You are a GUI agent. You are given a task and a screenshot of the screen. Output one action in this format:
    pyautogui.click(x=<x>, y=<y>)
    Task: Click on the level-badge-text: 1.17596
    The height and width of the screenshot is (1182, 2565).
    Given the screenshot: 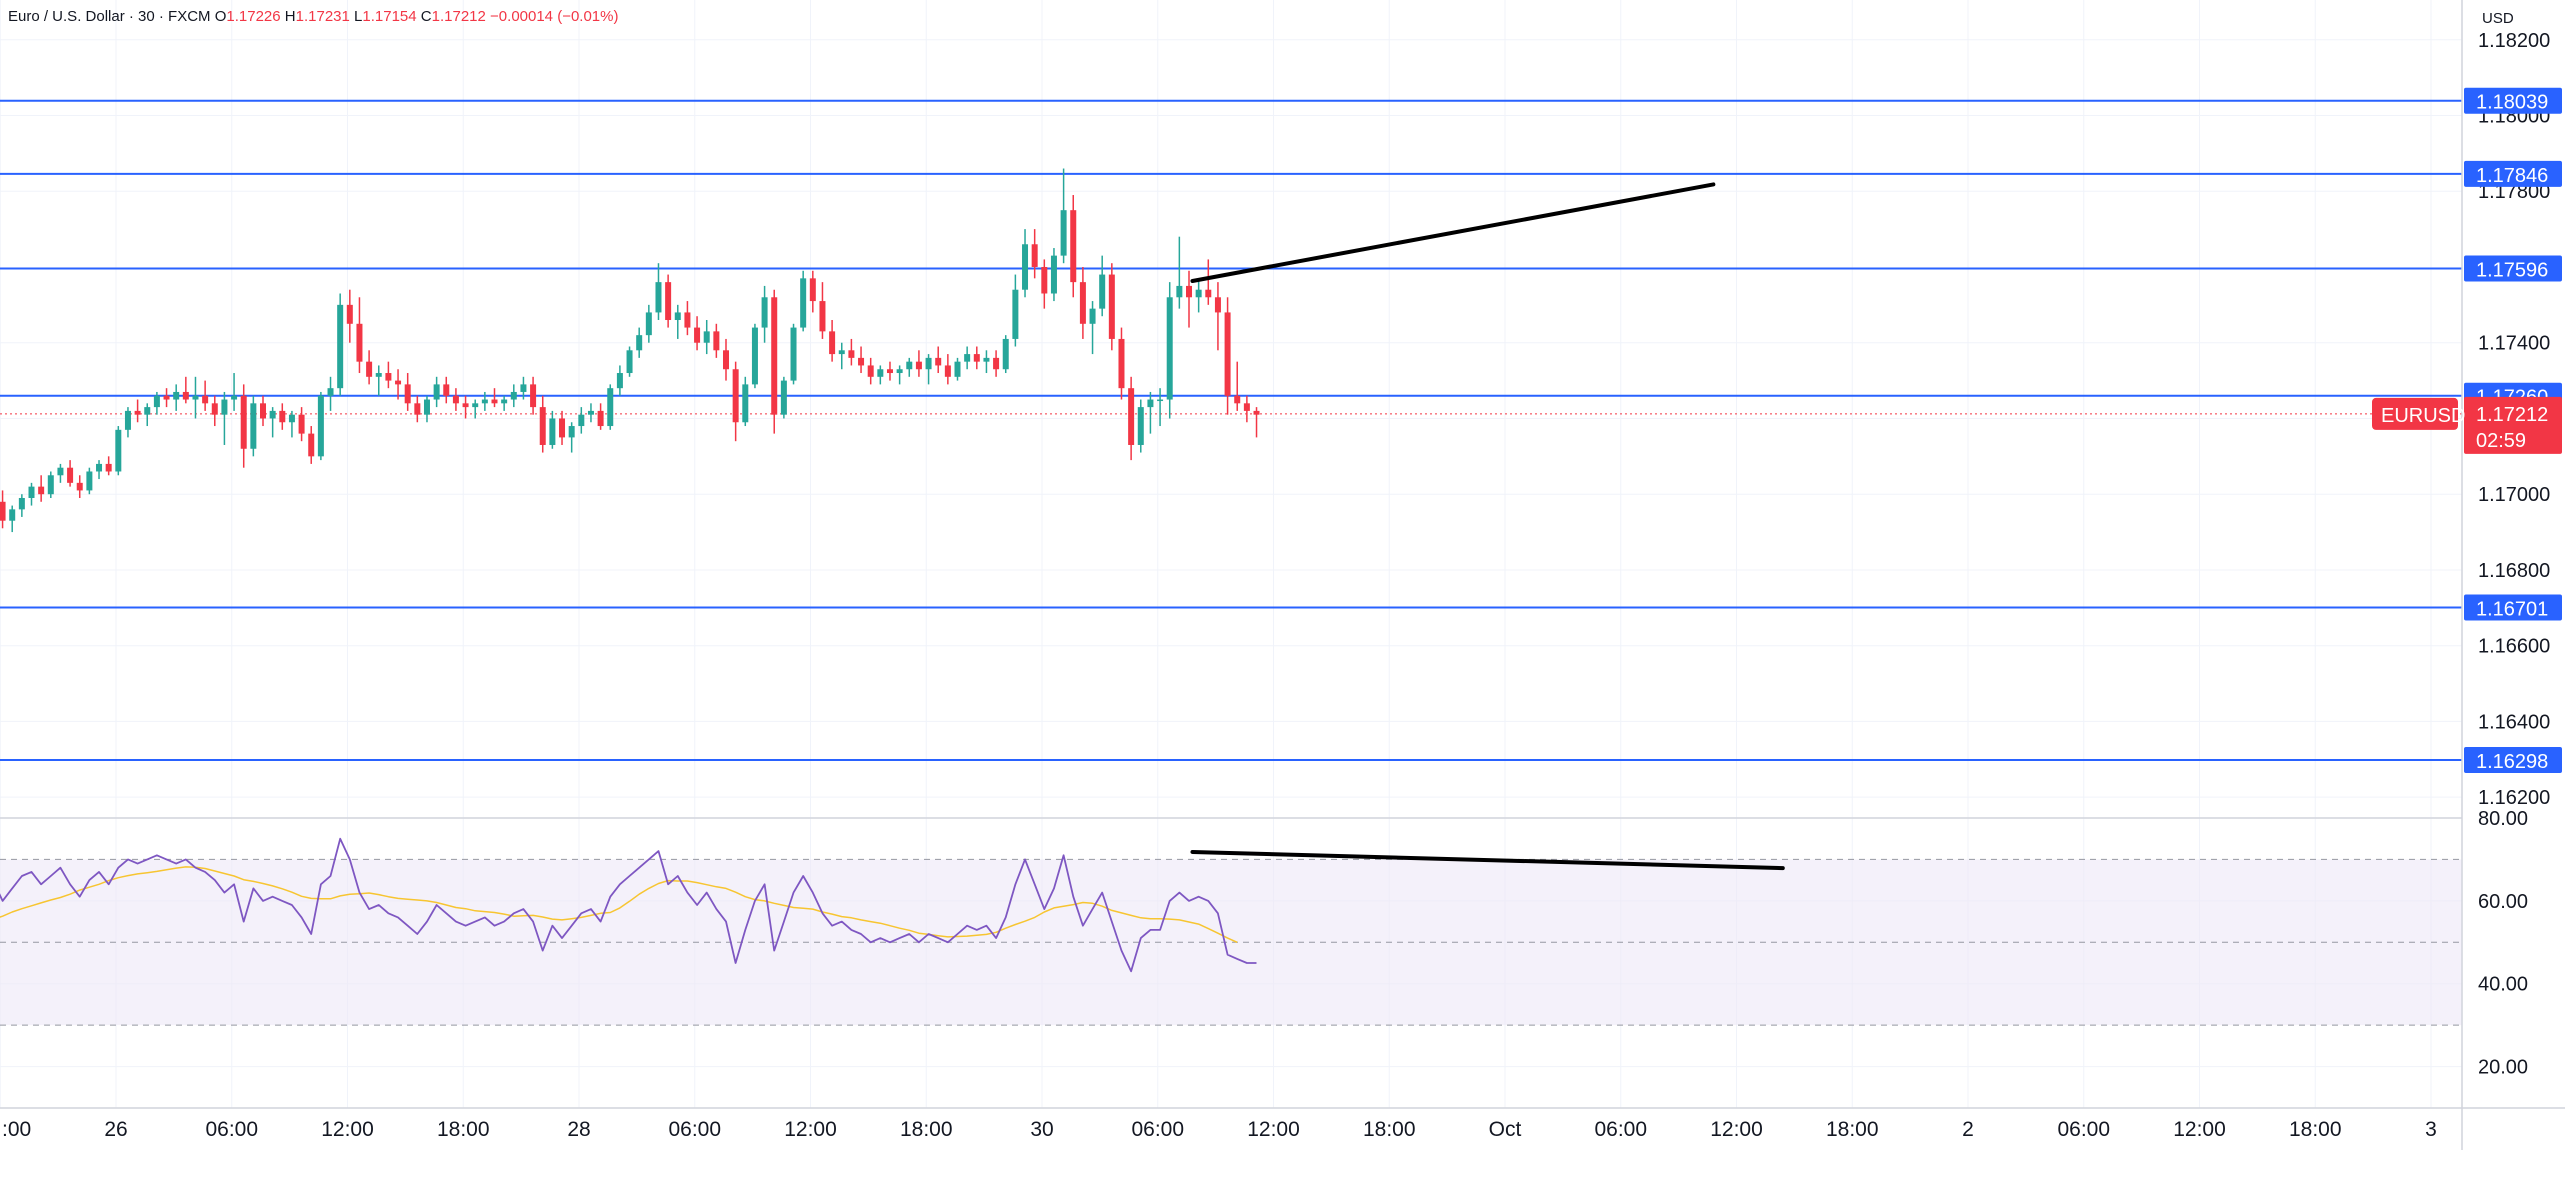 What is the action you would take?
    pyautogui.click(x=2512, y=271)
    